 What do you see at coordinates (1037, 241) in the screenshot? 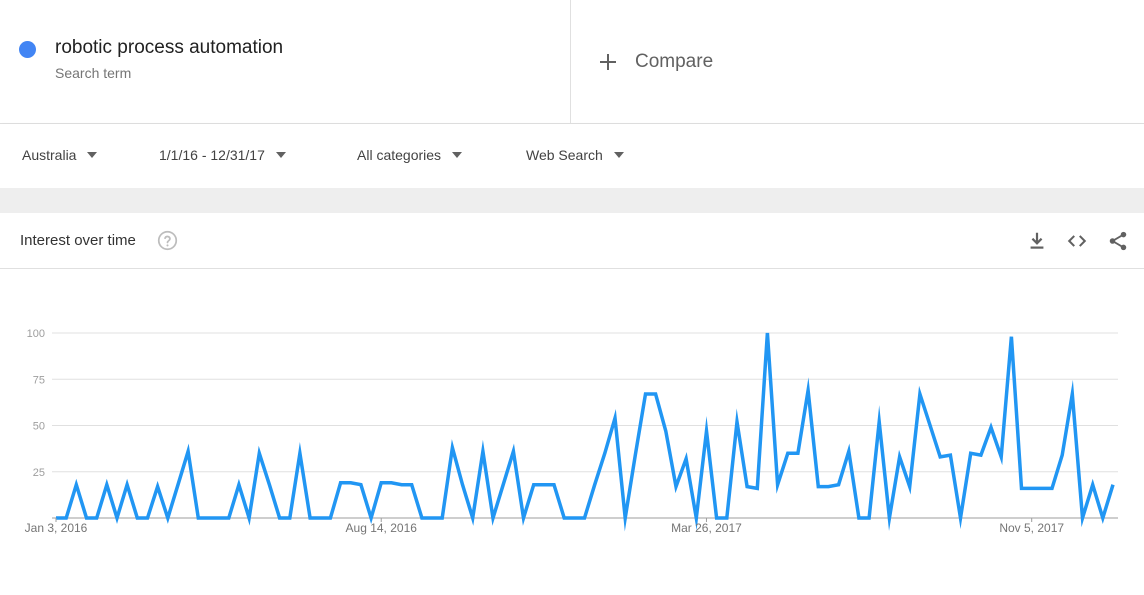
I see `download-icon` at bounding box center [1037, 241].